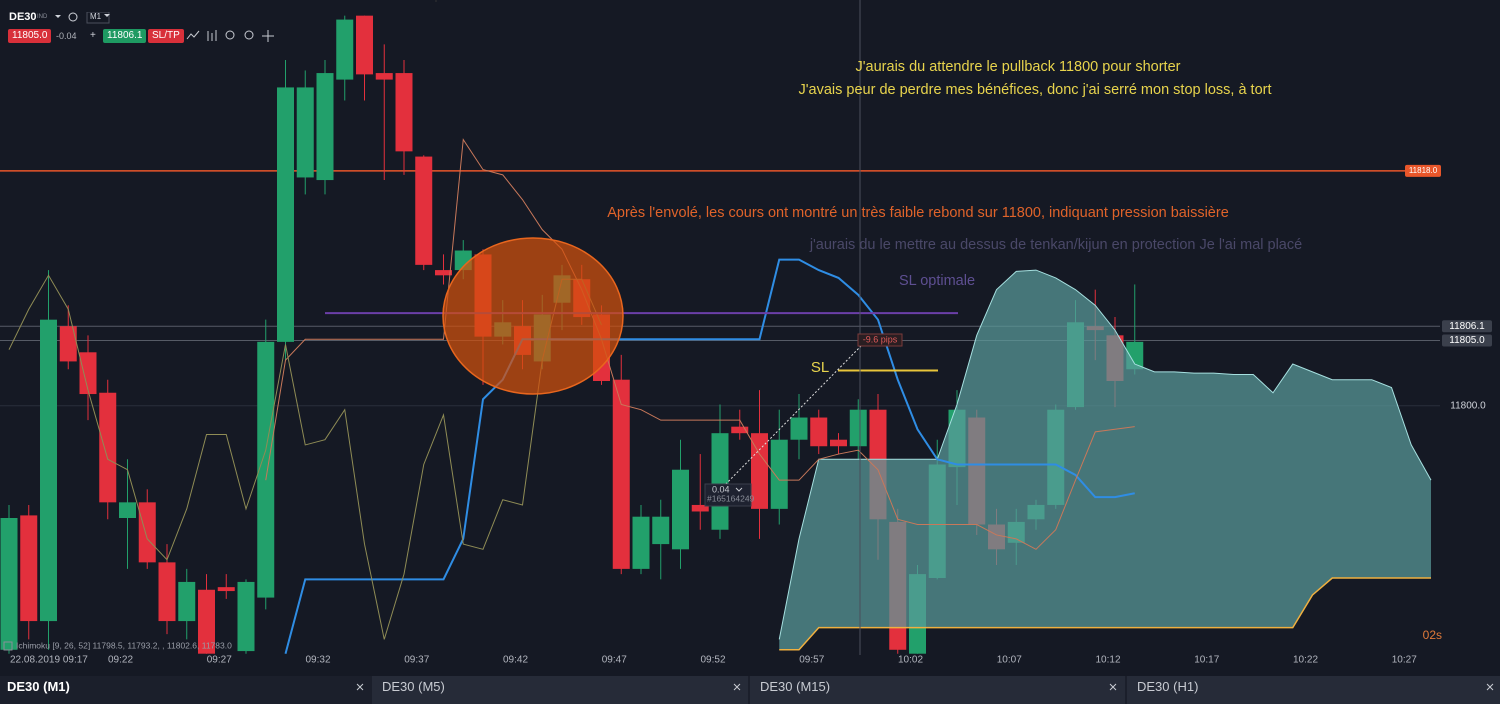  Describe the element at coordinates (30, 36) in the screenshot. I see `sell-button: 11805.0` at that location.